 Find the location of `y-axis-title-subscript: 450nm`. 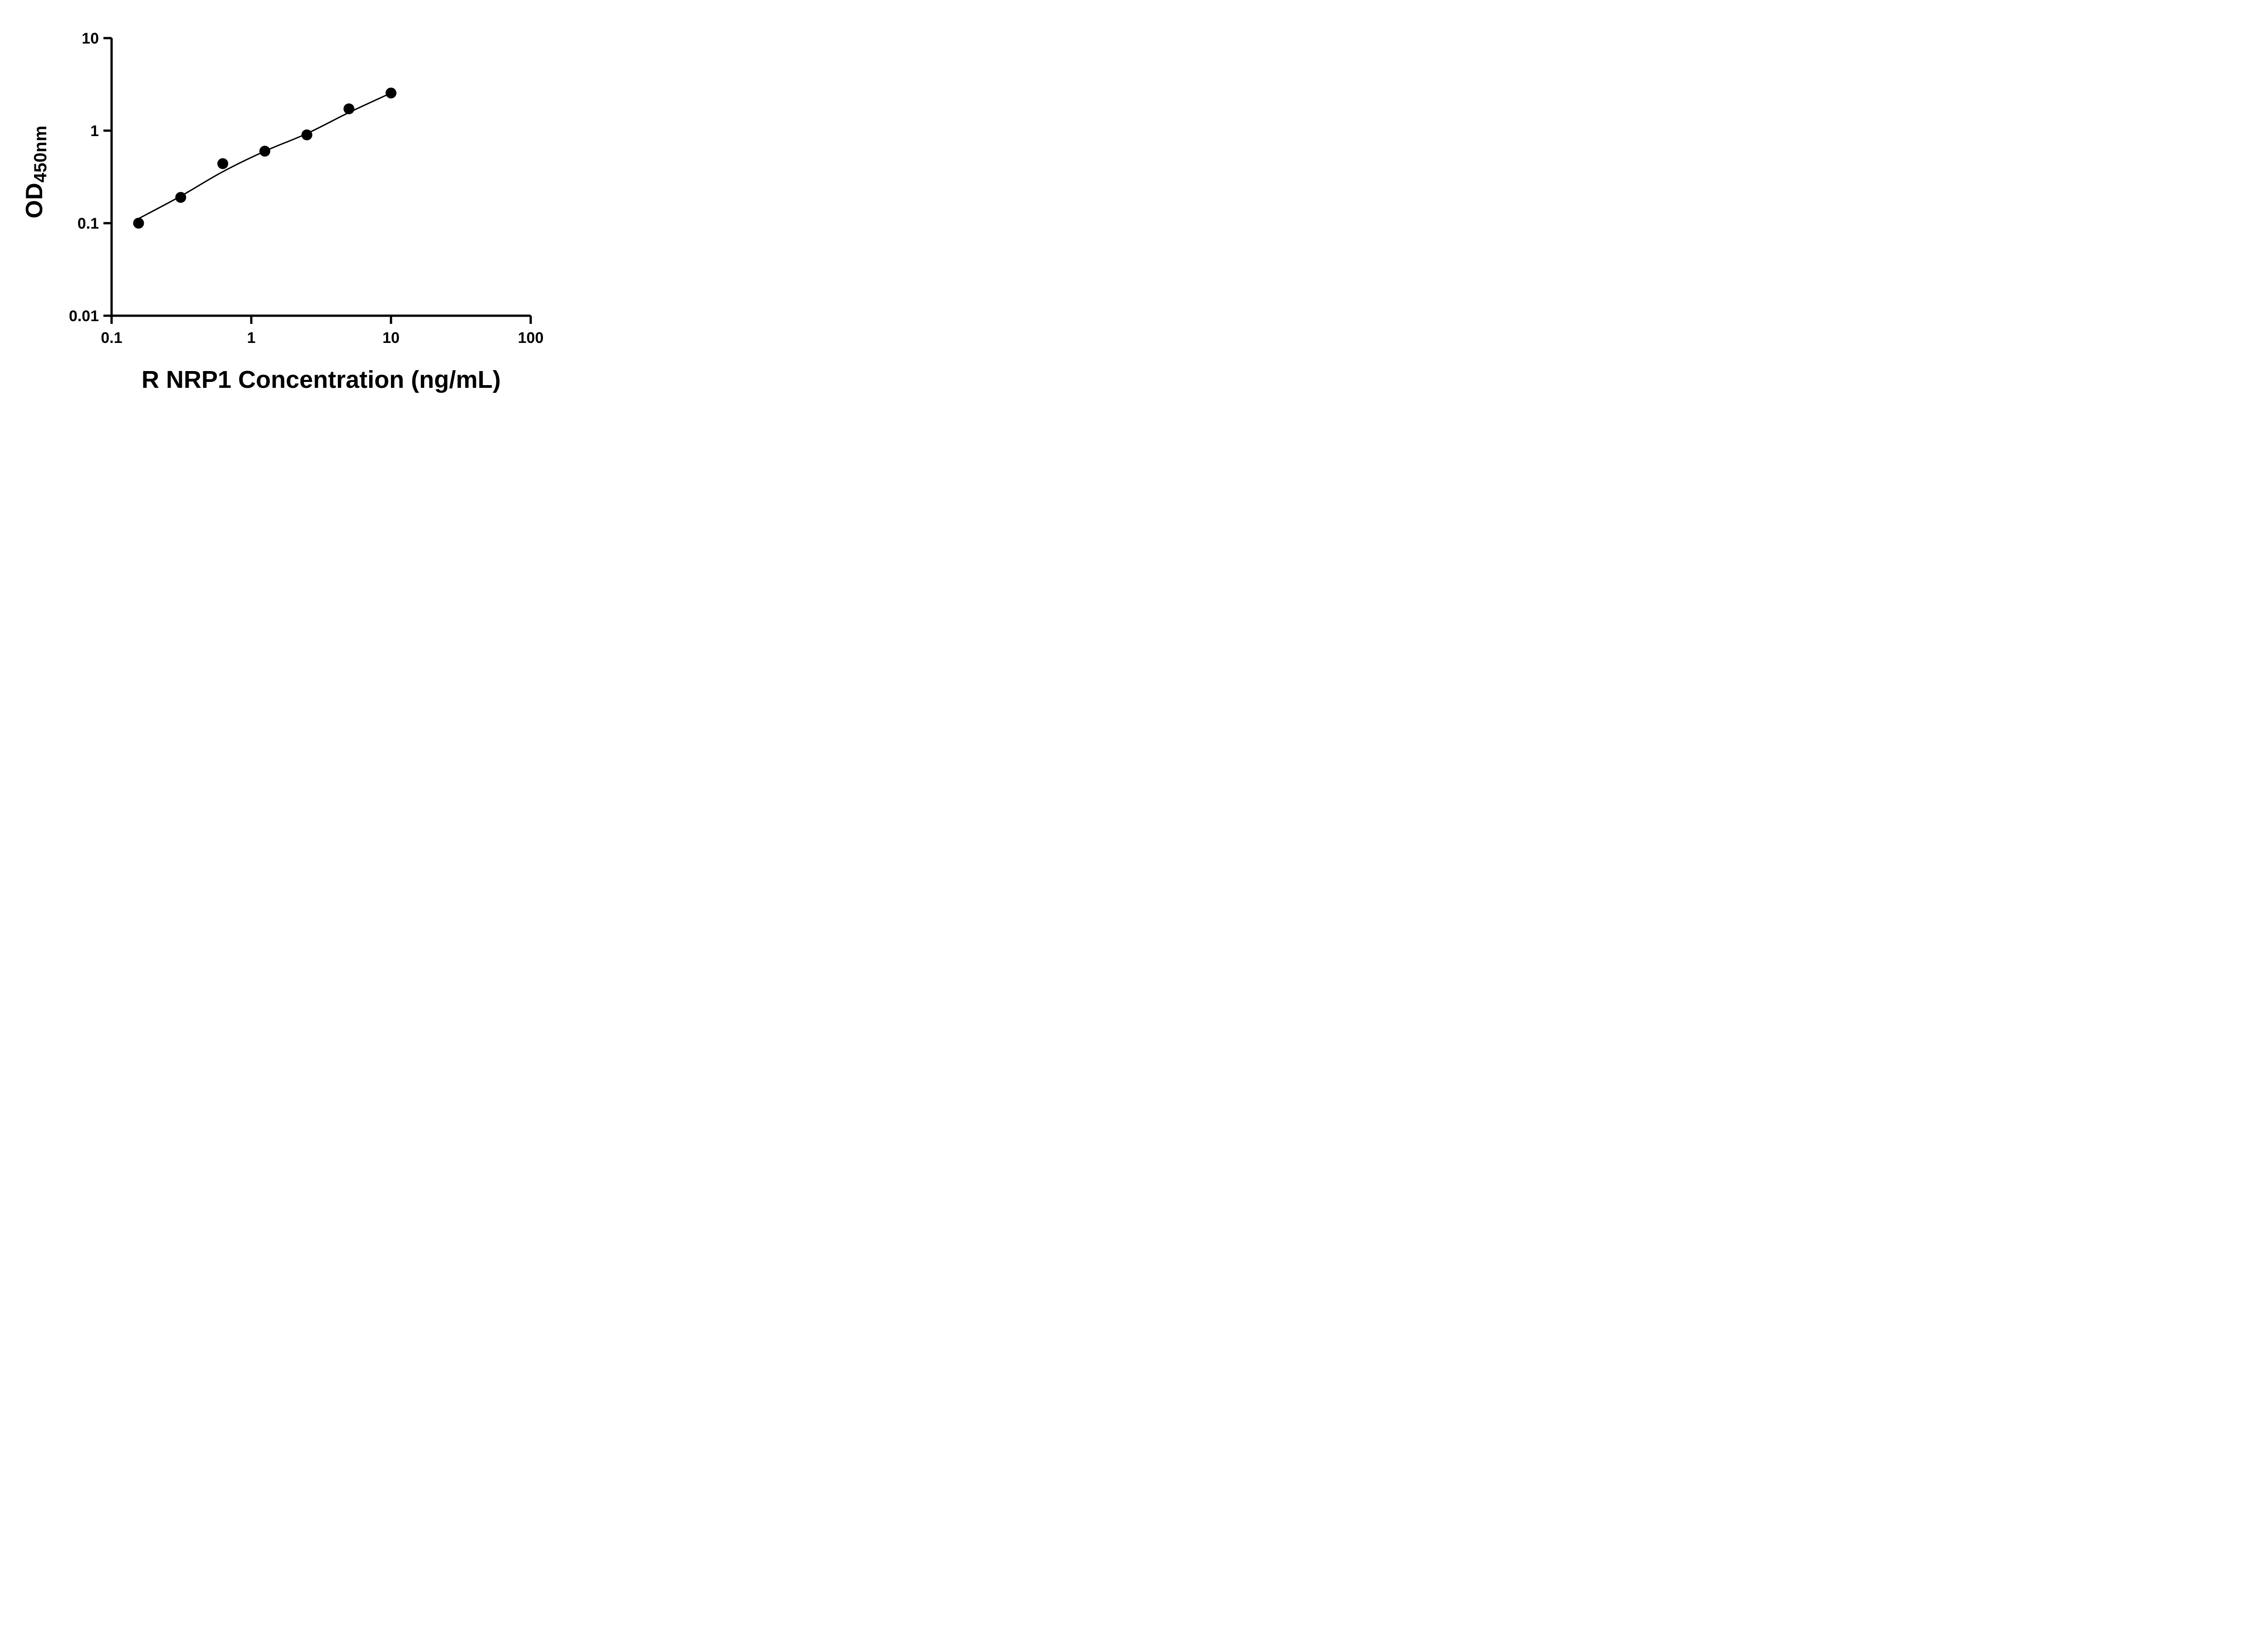

y-axis-title-subscript: 450nm is located at coordinates (40, 154).